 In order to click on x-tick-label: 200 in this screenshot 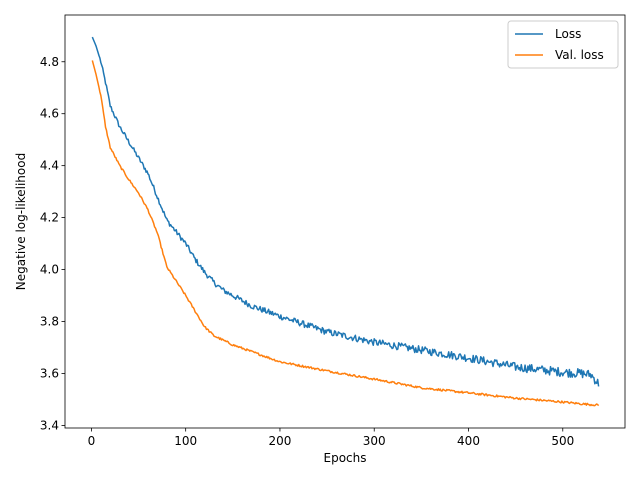, I will do `click(279, 441)`.